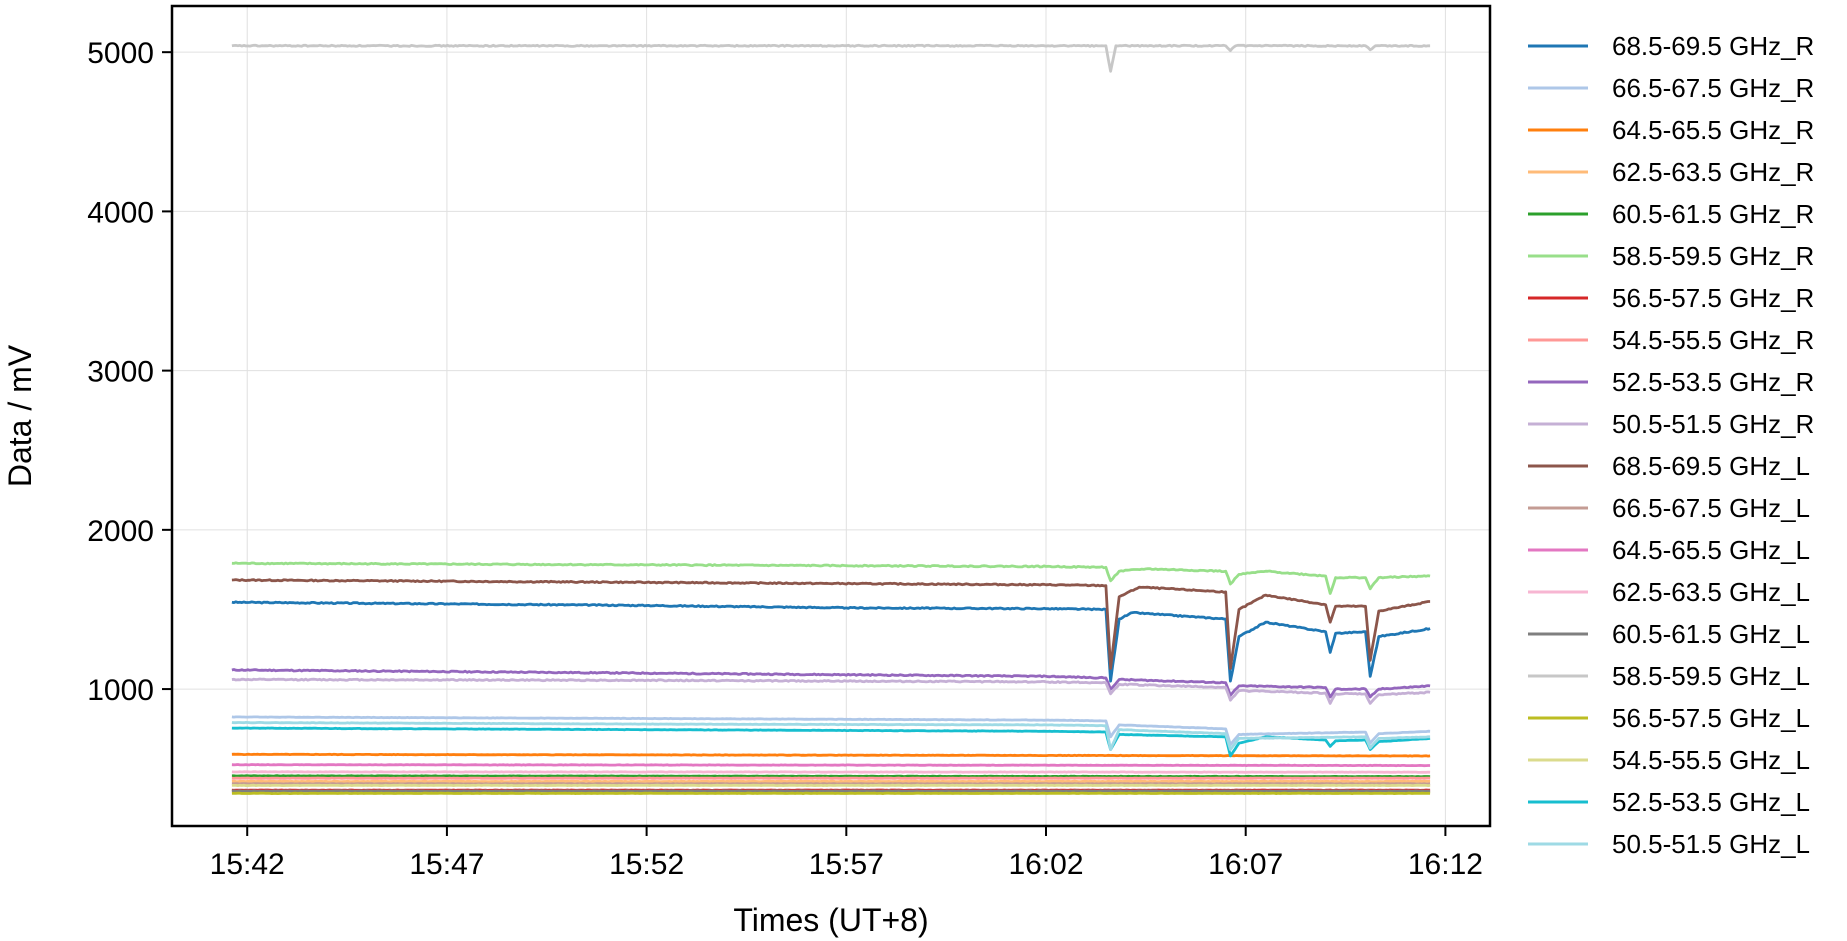 The width and height of the screenshot is (1847, 941). What do you see at coordinates (1713, 340) in the screenshot?
I see `legend-label: 54.5-55.5 GHz_R` at bounding box center [1713, 340].